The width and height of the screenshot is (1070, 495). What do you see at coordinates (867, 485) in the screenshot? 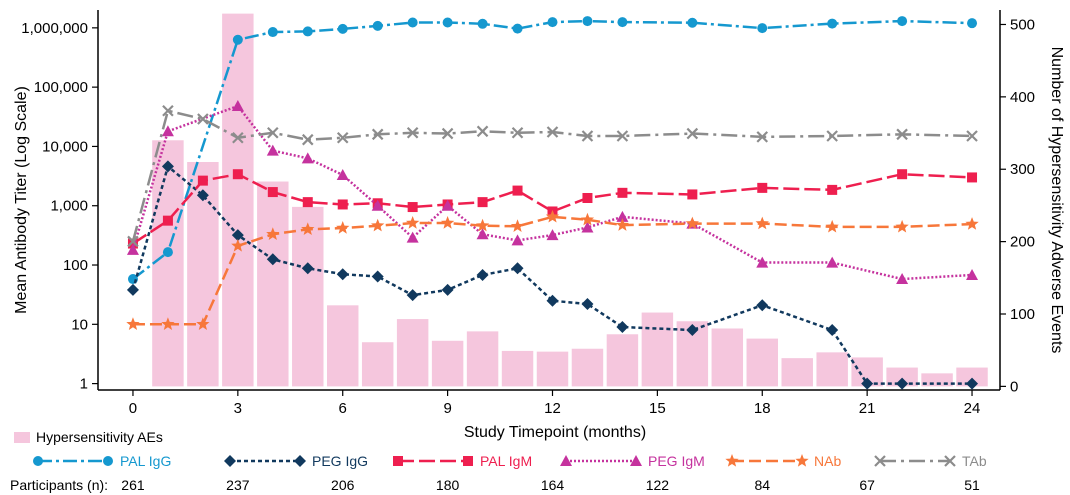
I see `participants-count: 67` at bounding box center [867, 485].